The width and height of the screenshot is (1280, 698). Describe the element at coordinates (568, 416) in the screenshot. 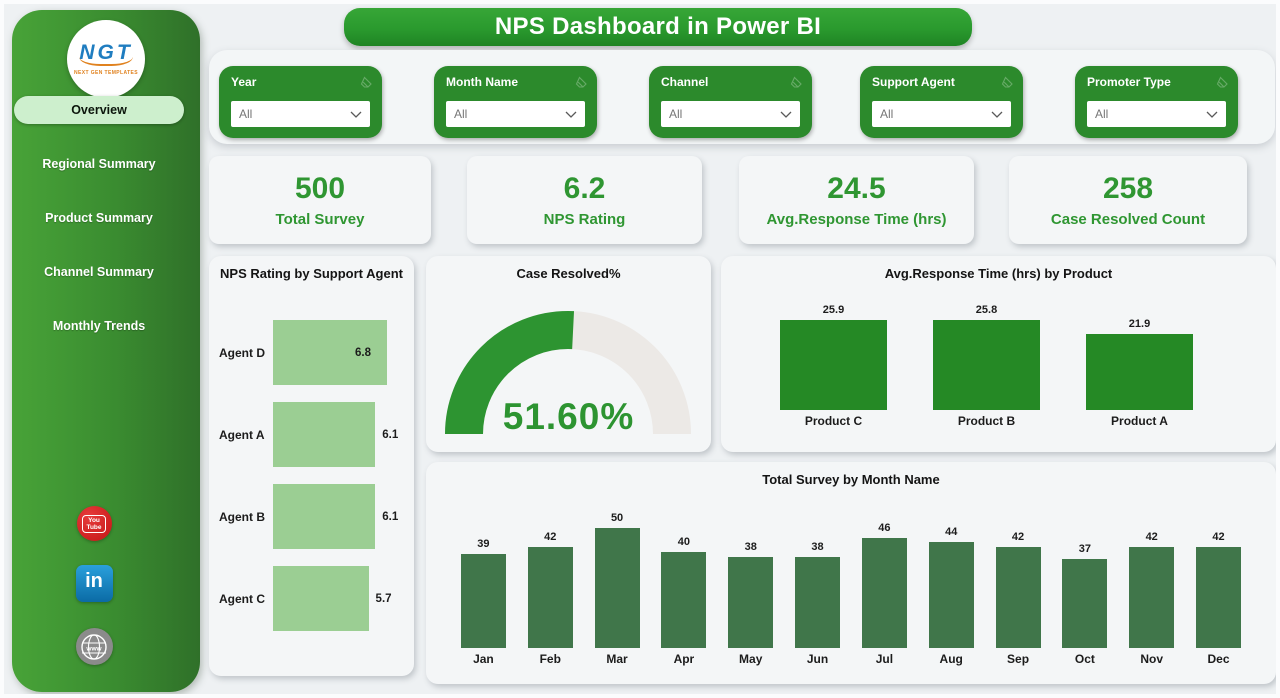

I see `gauge-value: 51.60%` at that location.